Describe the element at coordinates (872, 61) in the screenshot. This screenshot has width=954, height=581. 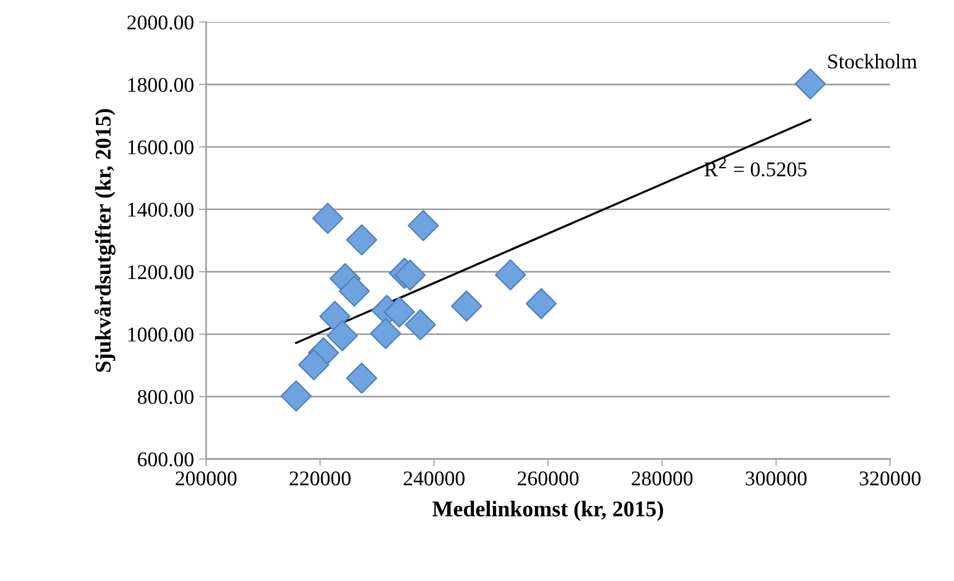
I see `annotation: Stockholm` at that location.